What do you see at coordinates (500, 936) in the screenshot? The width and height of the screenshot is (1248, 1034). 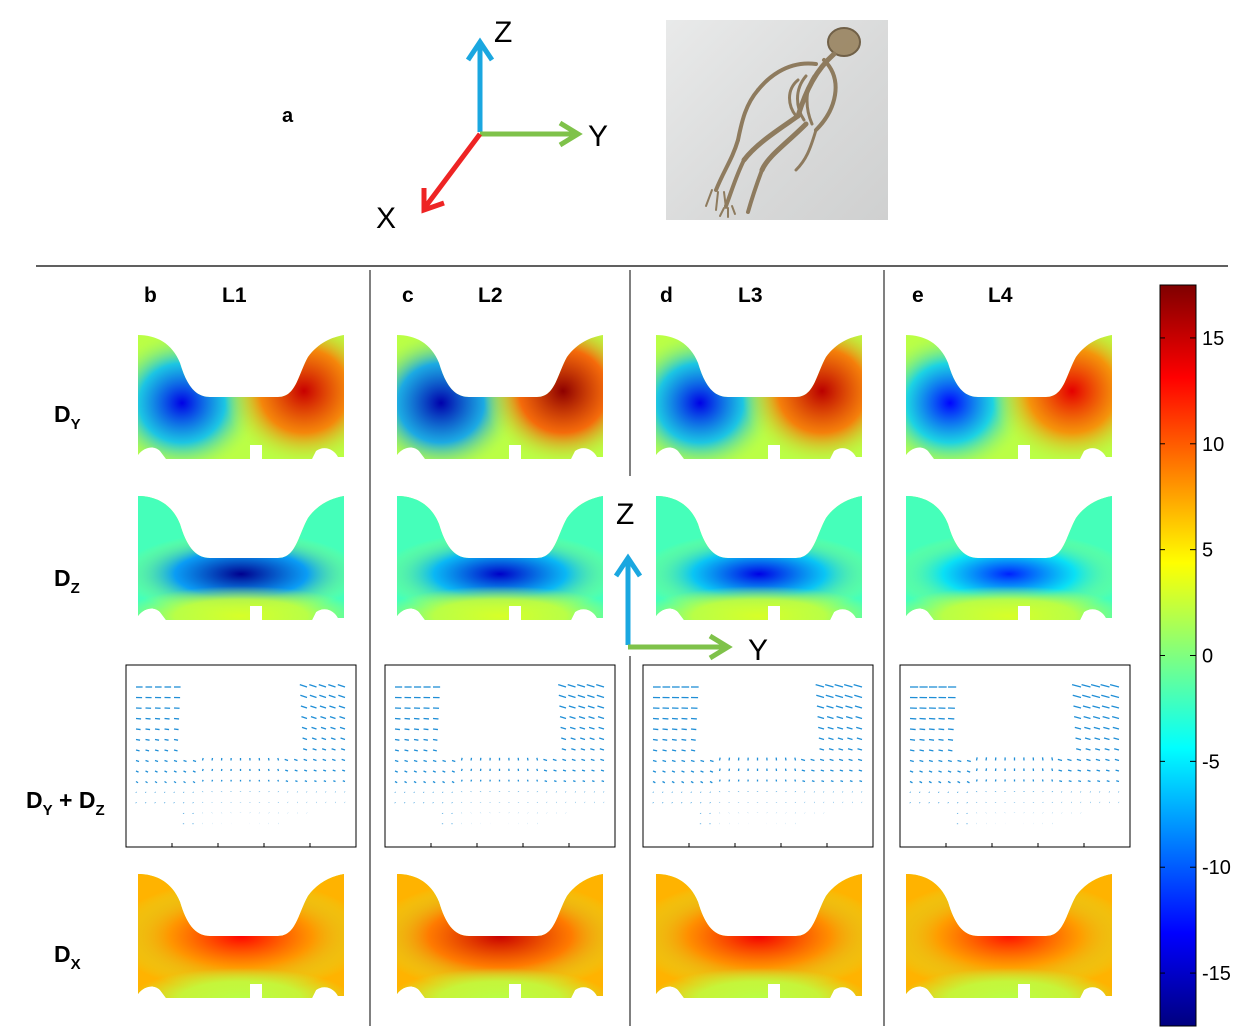 I see `dx-field-l2` at bounding box center [500, 936].